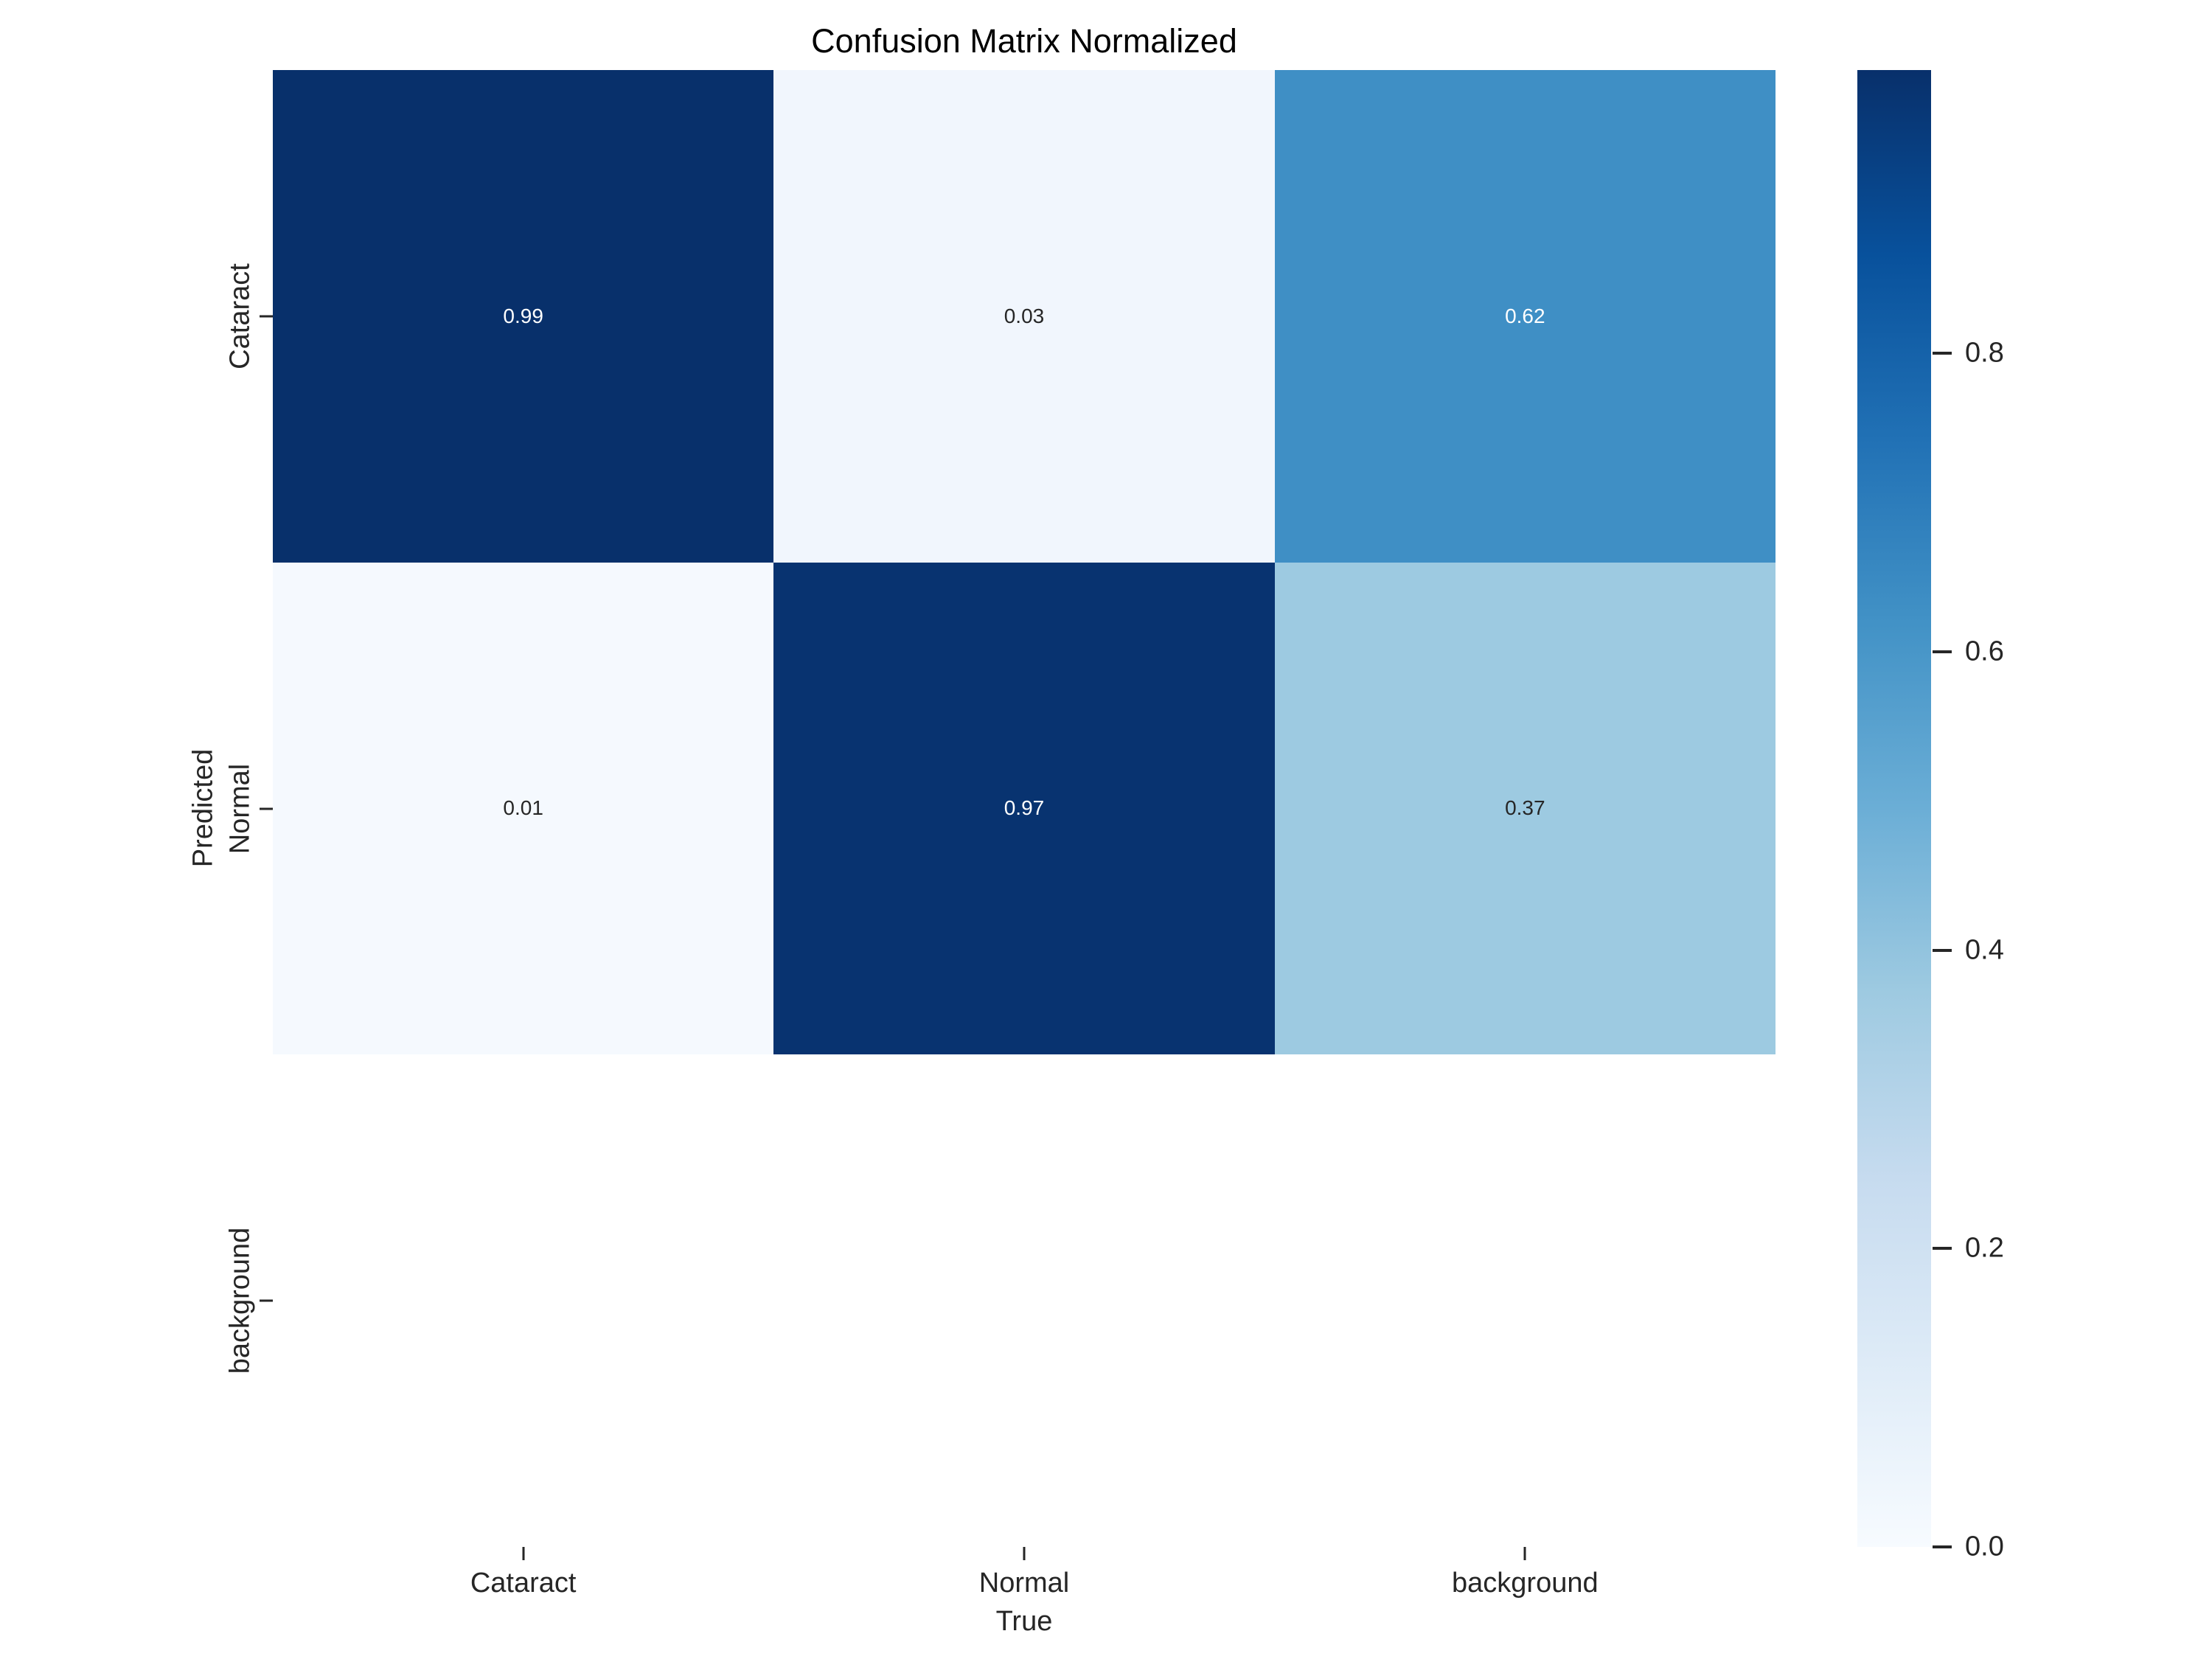 This screenshot has width=2212, height=1659. Describe the element at coordinates (523, 1583) in the screenshot. I see `x-tick-label: Cataract` at that location.